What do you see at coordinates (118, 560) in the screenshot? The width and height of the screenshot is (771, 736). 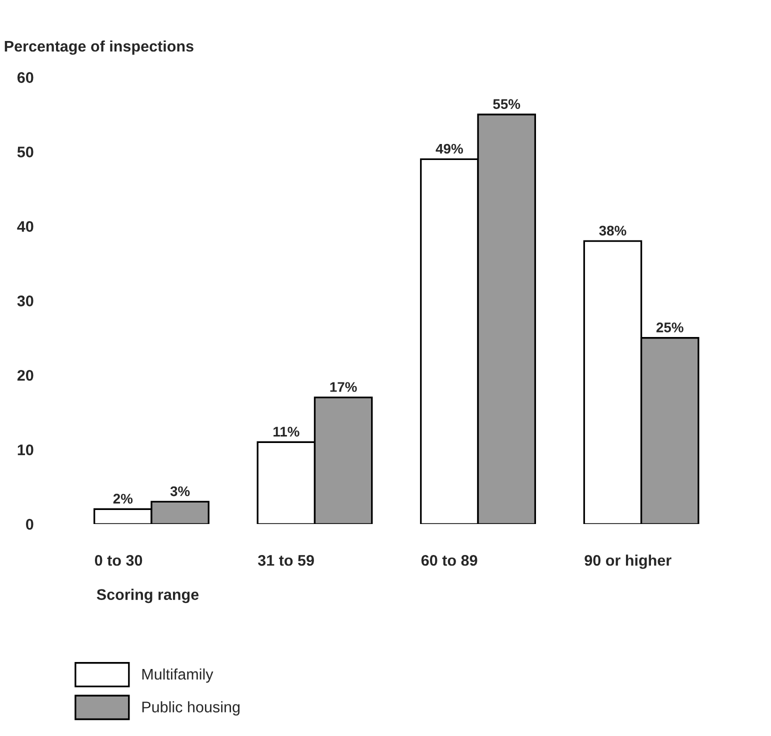 I see `x-tick-label: 0 to 30` at bounding box center [118, 560].